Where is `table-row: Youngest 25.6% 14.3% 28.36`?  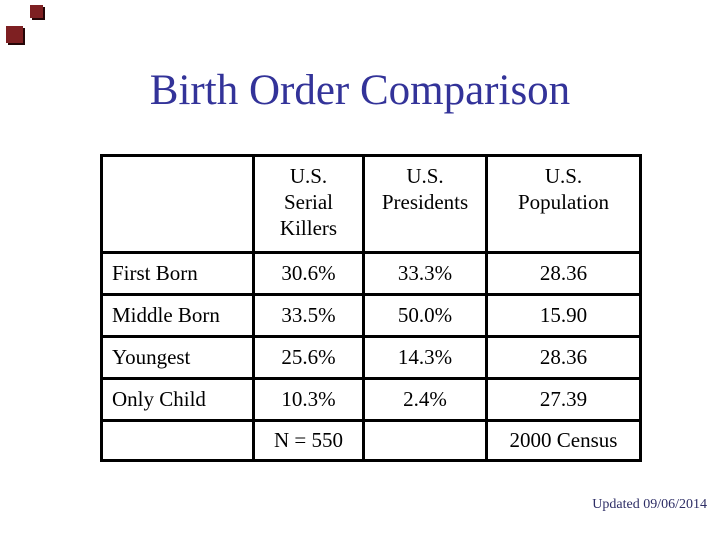
table-row: Youngest 25.6% 14.3% 28.36 is located at coordinates (371, 357).